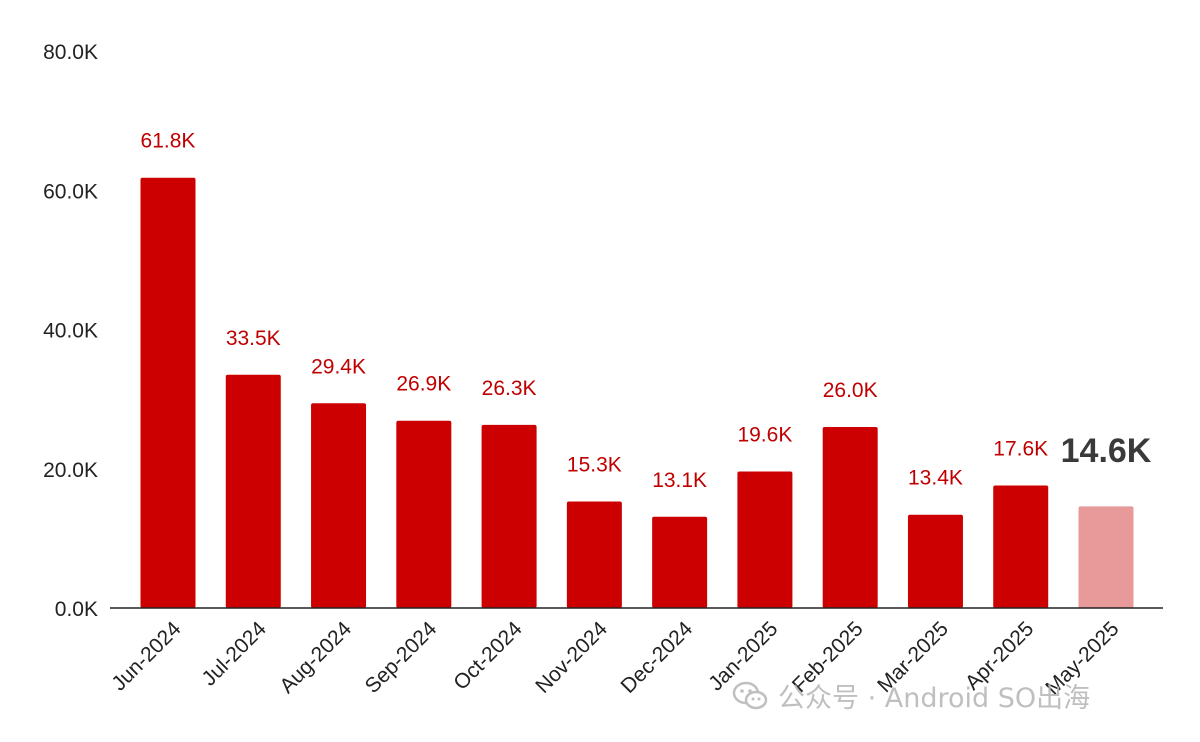 Image resolution: width=1200 pixels, height=742 pixels. I want to click on bar-aug-2024, so click(339, 505).